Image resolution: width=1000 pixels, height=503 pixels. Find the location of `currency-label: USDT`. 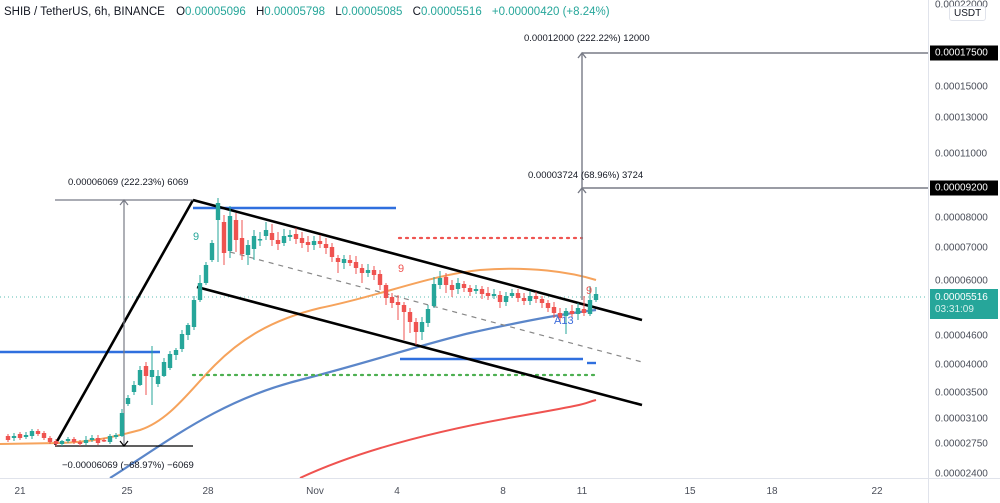

currency-label: USDT is located at coordinates (968, 13).